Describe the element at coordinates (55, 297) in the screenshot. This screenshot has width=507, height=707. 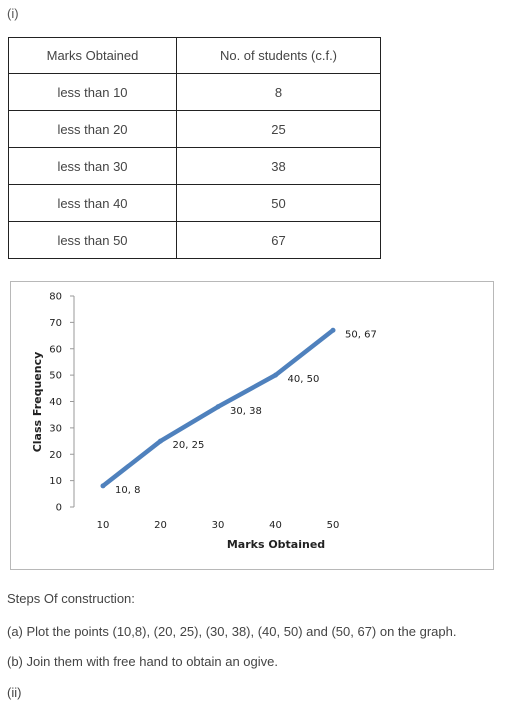
I see `y-tick-label: 80` at that location.